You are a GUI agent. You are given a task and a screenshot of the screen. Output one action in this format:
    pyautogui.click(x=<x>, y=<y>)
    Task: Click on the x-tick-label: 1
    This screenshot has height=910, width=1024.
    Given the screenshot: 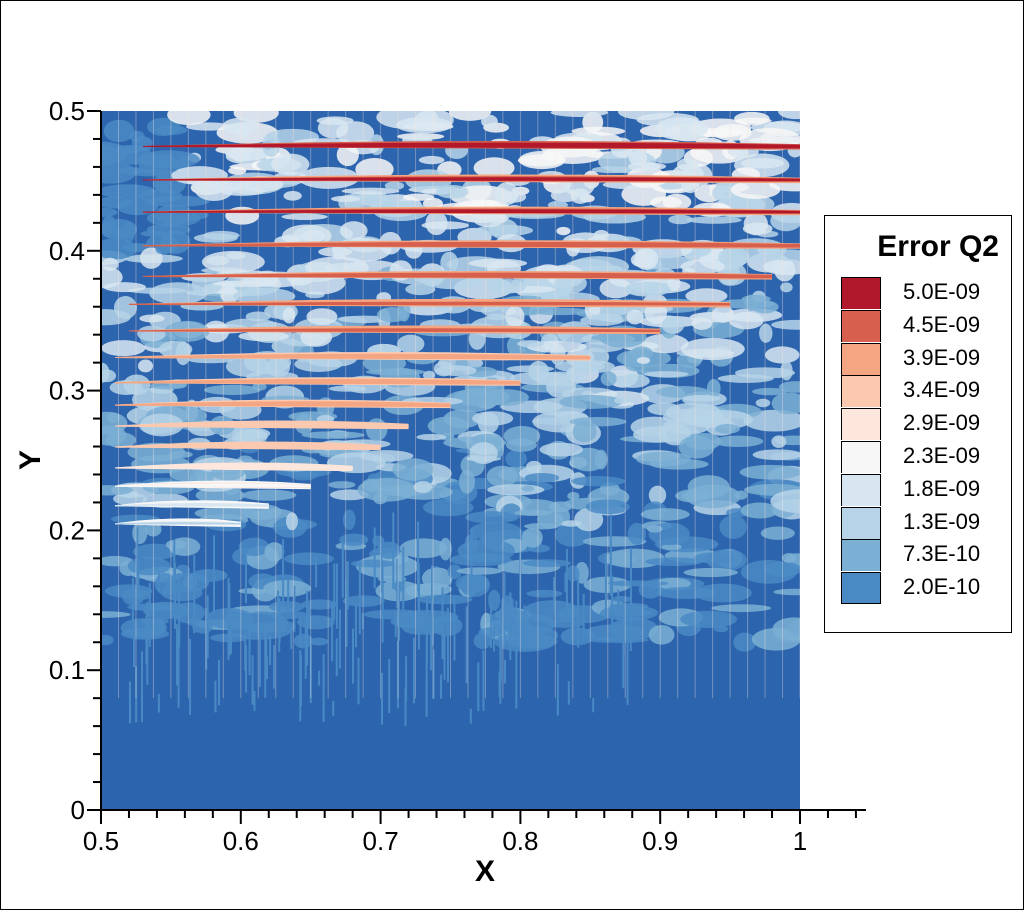 What is the action you would take?
    pyautogui.click(x=800, y=841)
    